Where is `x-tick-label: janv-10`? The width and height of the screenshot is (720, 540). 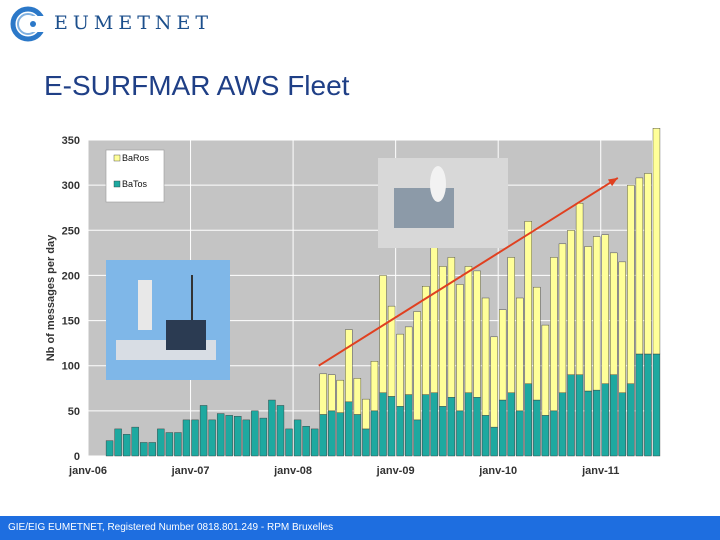
x-tick-label: janv-10 is located at coordinates (497, 471).